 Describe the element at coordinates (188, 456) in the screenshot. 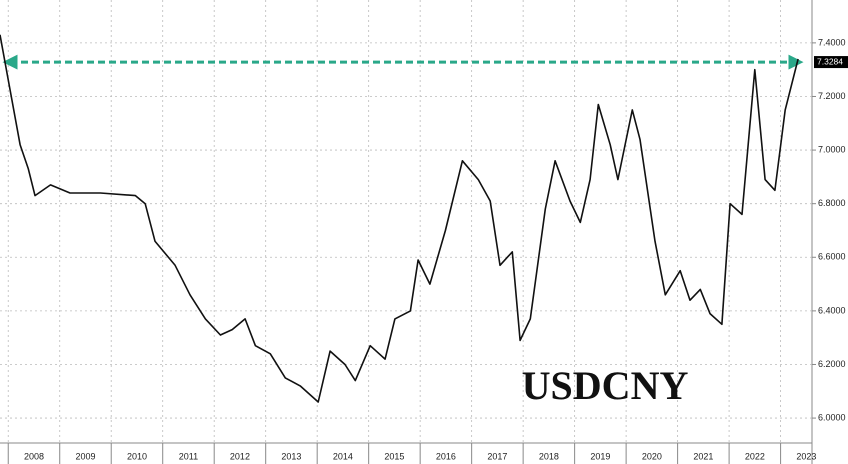

I see `x-tick-label: 2011` at that location.